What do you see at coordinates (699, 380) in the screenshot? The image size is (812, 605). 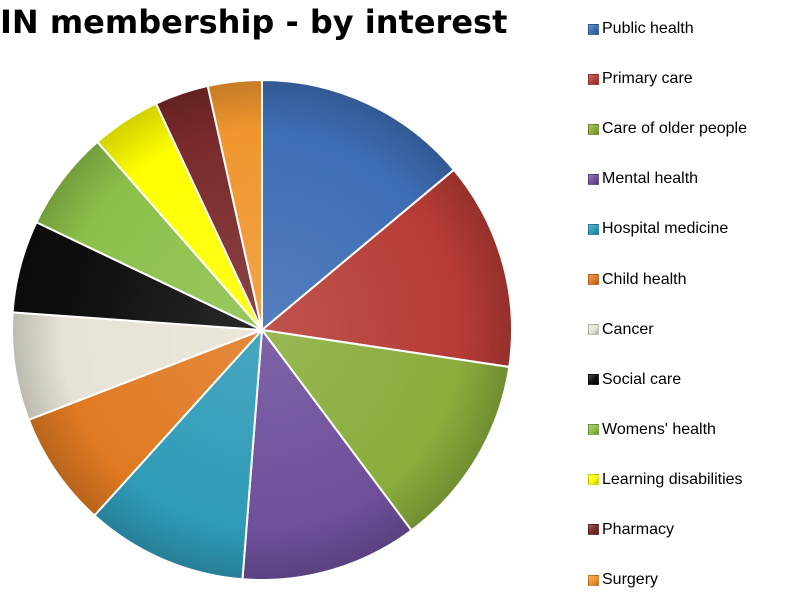 I see `legend-item-social-care: Social care` at bounding box center [699, 380].